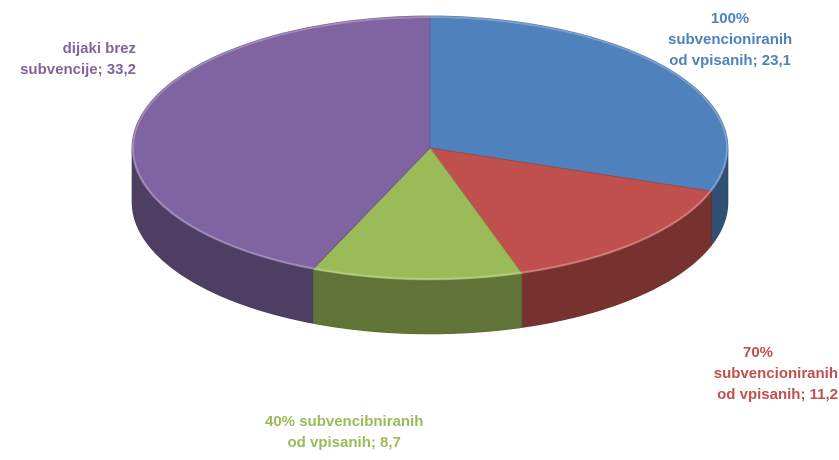 The width and height of the screenshot is (839, 460). What do you see at coordinates (775, 373) in the screenshot?
I see `slice-label-70-percent: 70% subvencioniranih od vpisanih; 11,2` at bounding box center [775, 373].